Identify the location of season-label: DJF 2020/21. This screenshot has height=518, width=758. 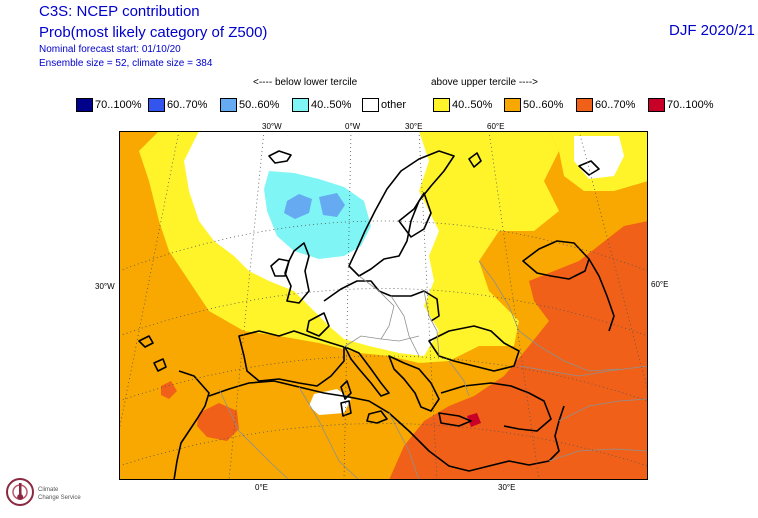
(712, 30).